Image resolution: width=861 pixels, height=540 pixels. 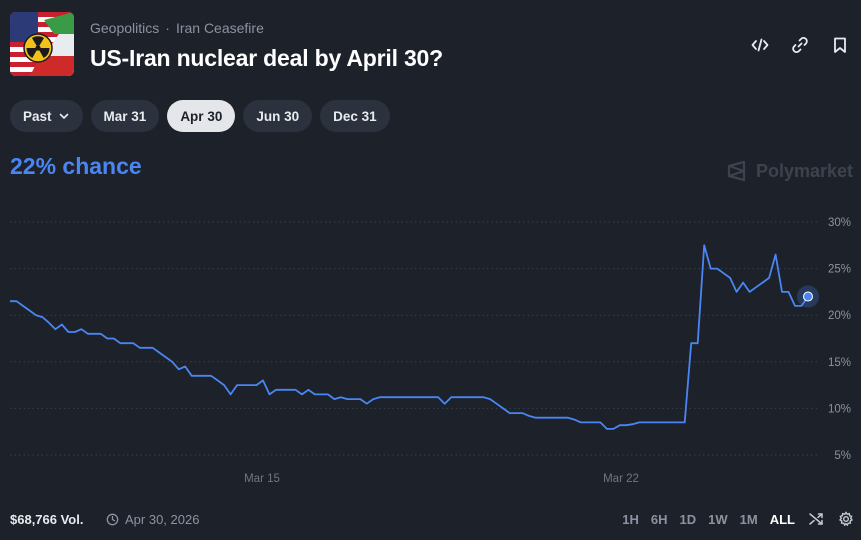 I want to click on end-date: Apr 30, 2026, so click(x=152, y=519).